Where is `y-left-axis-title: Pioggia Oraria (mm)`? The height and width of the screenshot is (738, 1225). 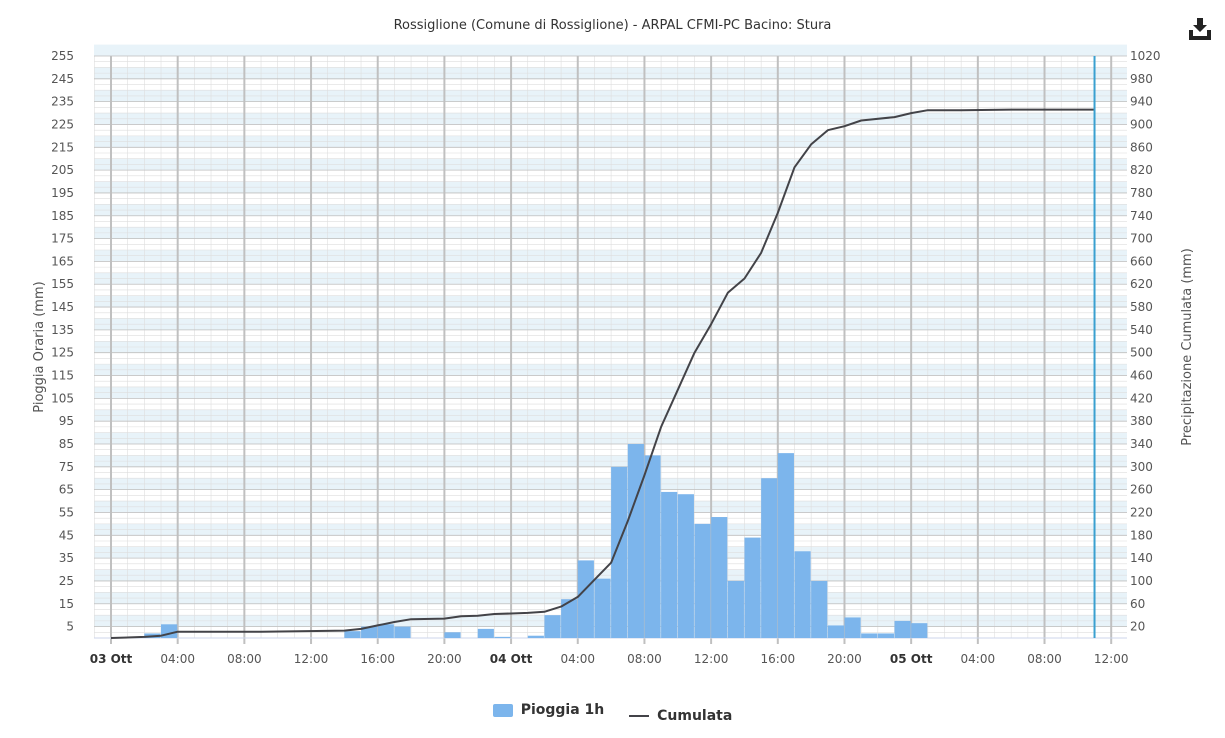
y-left-axis-title: Pioggia Oraria (mm) is located at coordinates (39, 346).